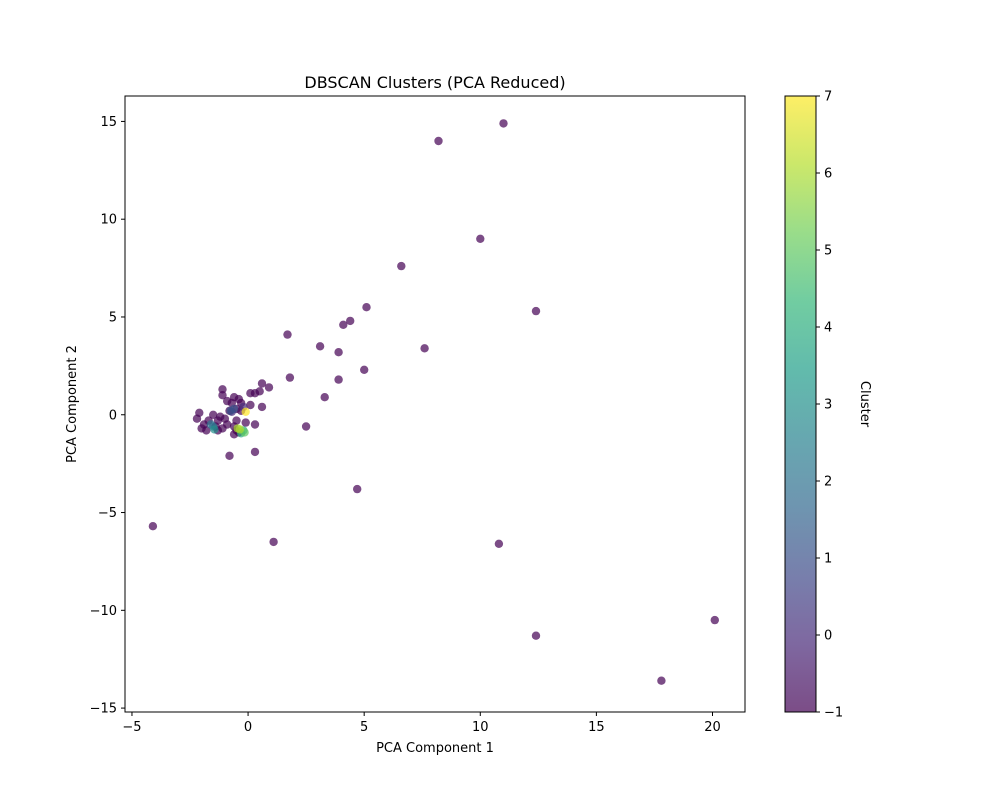  I want to click on y-tick-label: −5, so click(107, 513).